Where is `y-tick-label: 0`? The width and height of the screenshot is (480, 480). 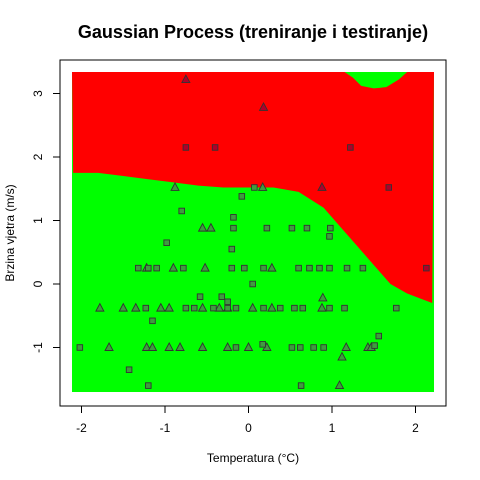
y-tick-label: 0 is located at coordinates (38, 283).